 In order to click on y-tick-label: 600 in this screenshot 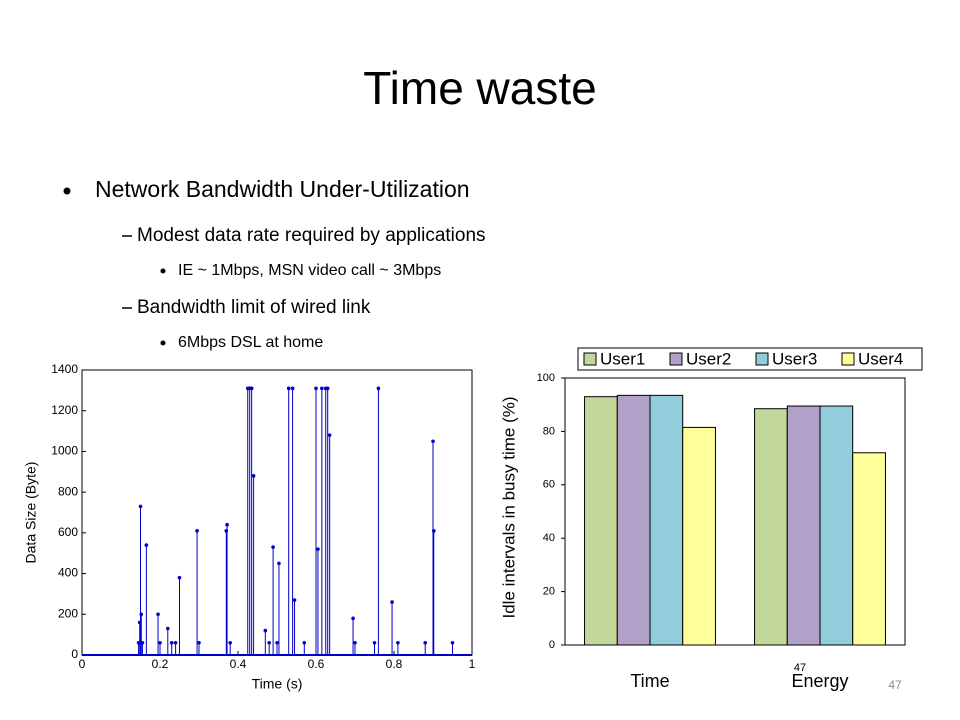, I will do `click(68, 532)`.